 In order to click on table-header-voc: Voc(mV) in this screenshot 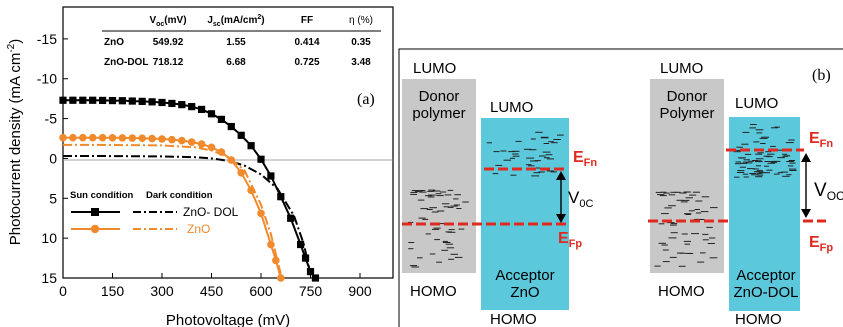, I will do `click(167, 21)`.